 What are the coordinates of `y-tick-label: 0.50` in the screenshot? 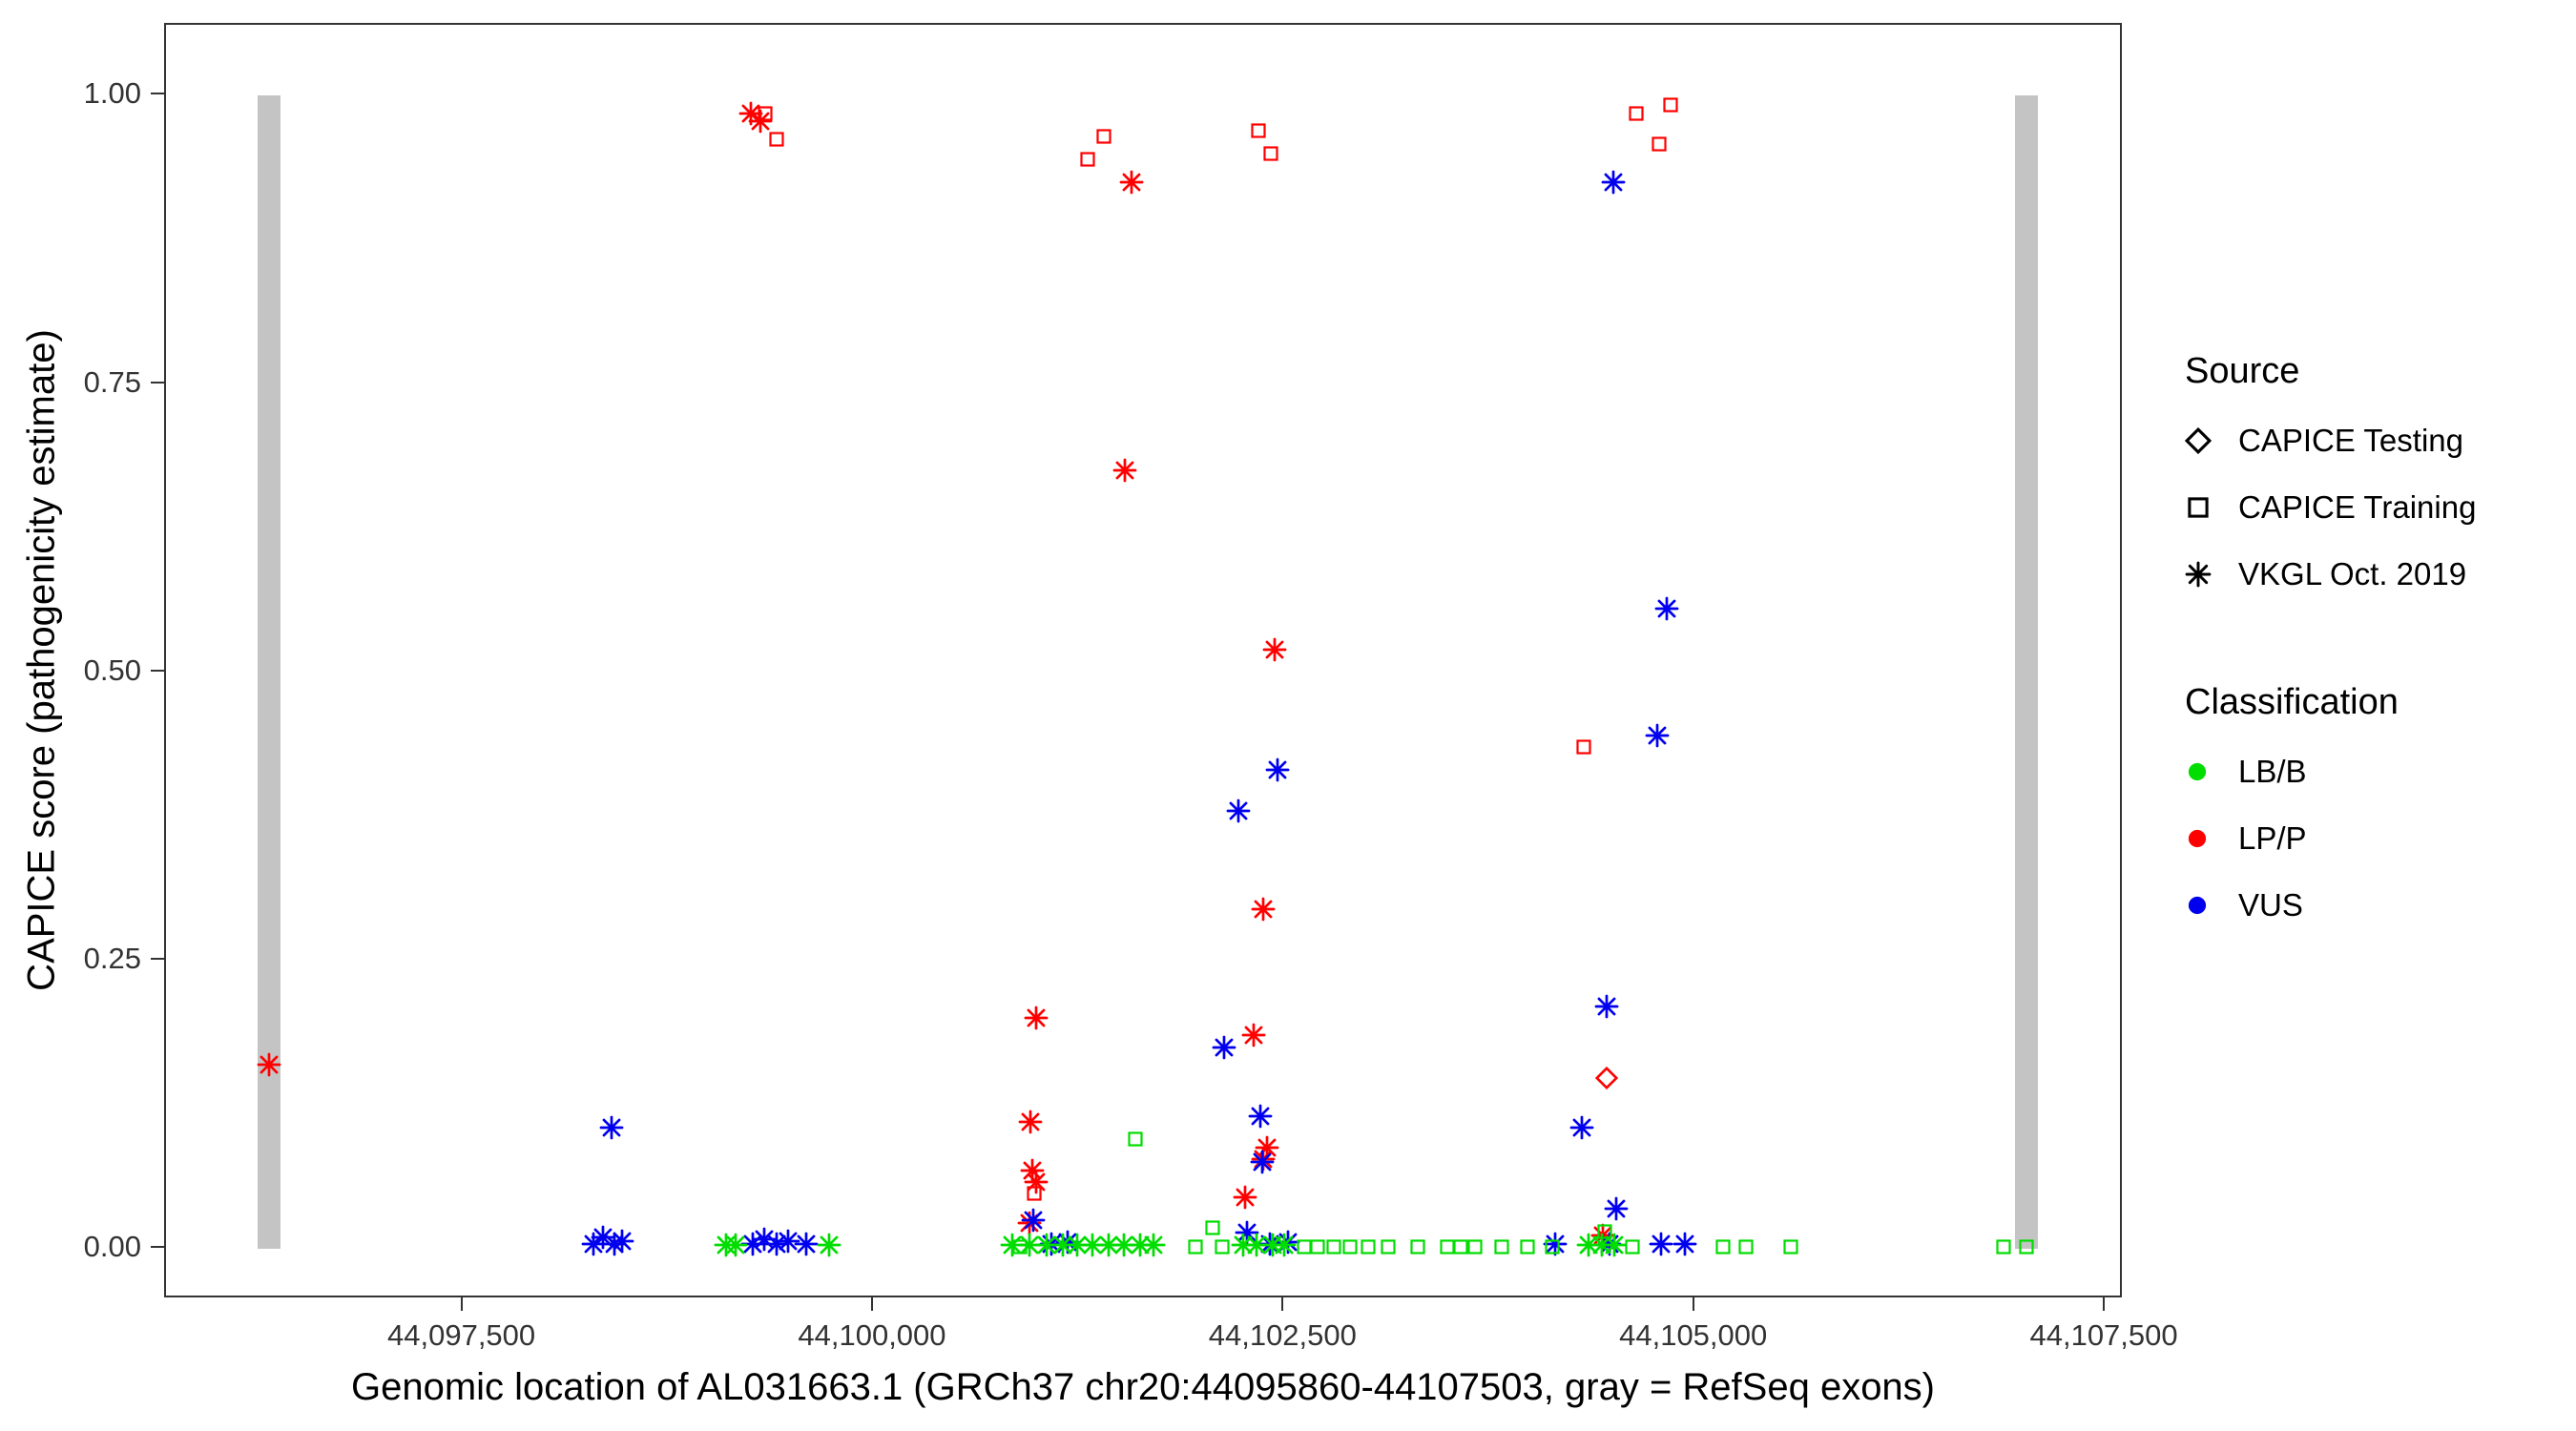 It's located at (112, 670).